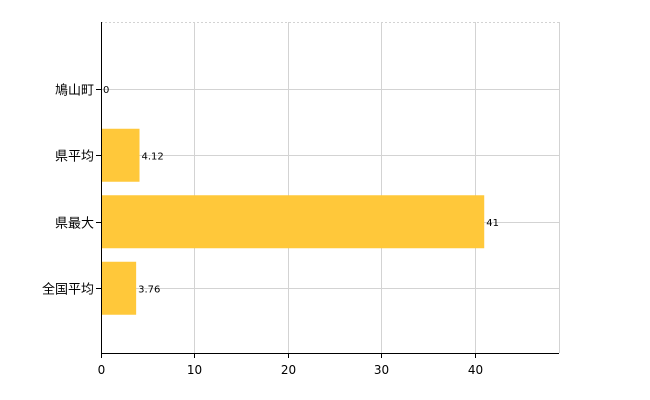  I want to click on x-tick-label-40: 40, so click(475, 370).